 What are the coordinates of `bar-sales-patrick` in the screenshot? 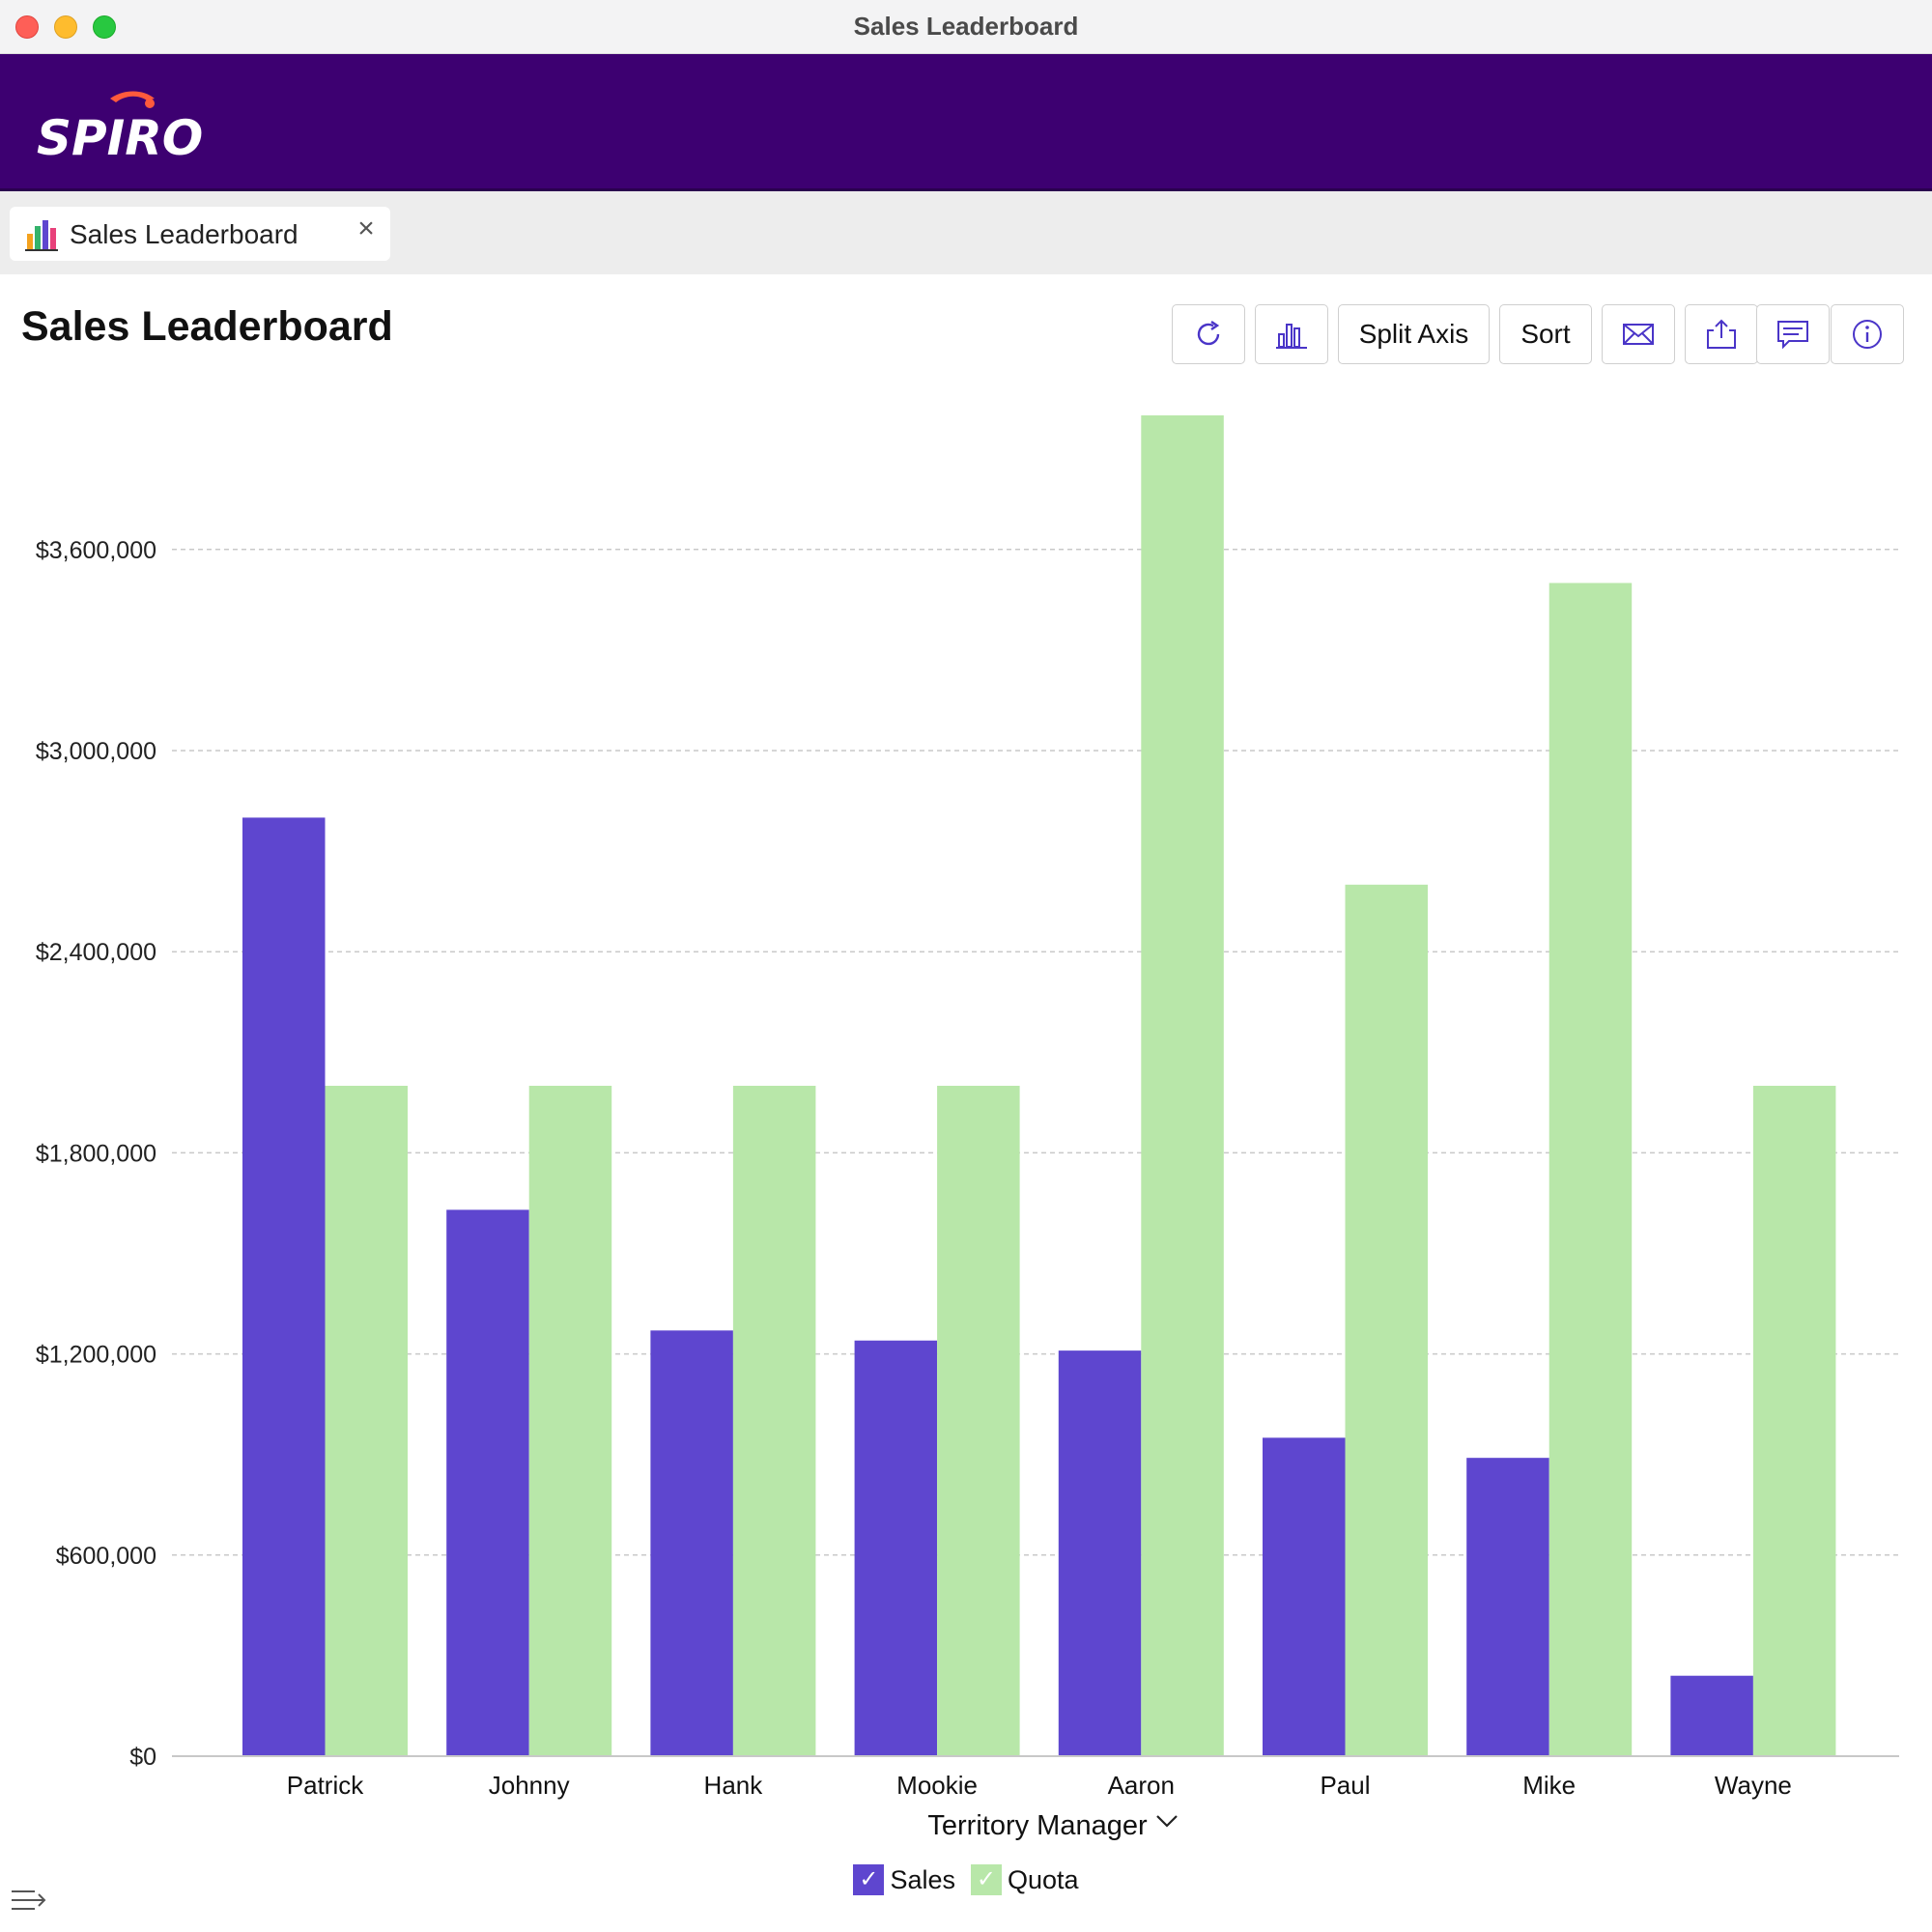 It's located at (284, 1286).